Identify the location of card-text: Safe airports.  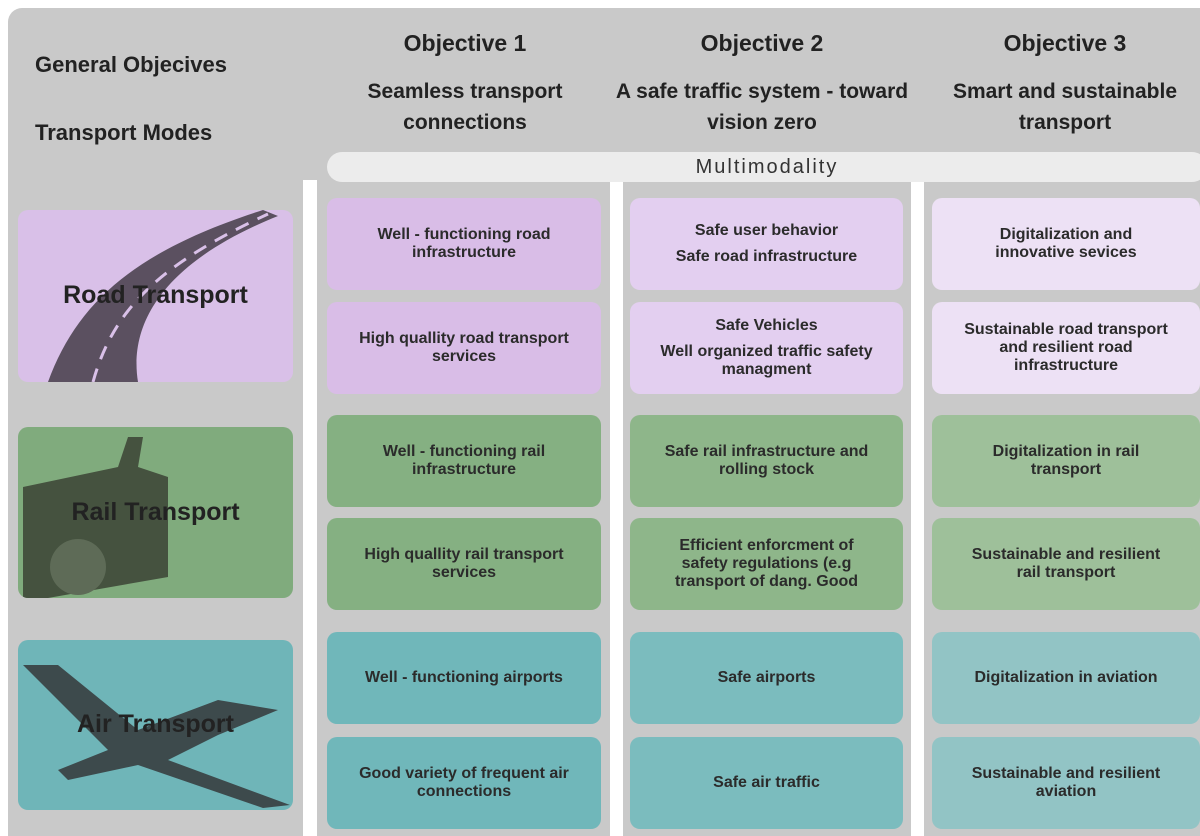
(766, 677).